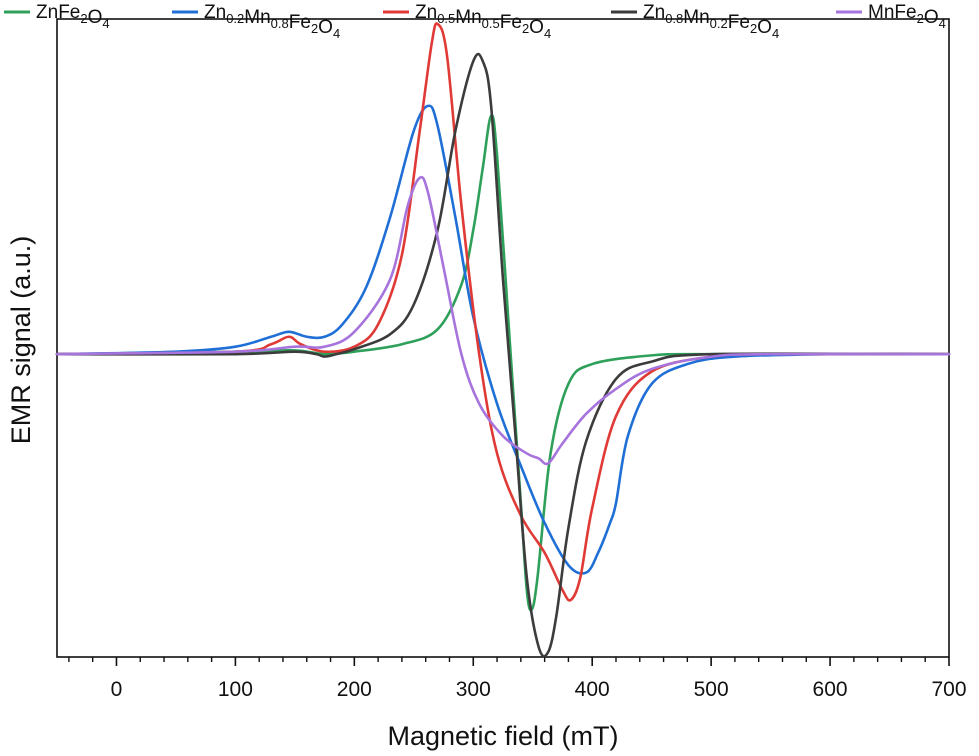 This screenshot has height=756, width=979. Describe the element at coordinates (73, 16) in the screenshot. I see `legend-label-1: ZnFe2O4` at that location.